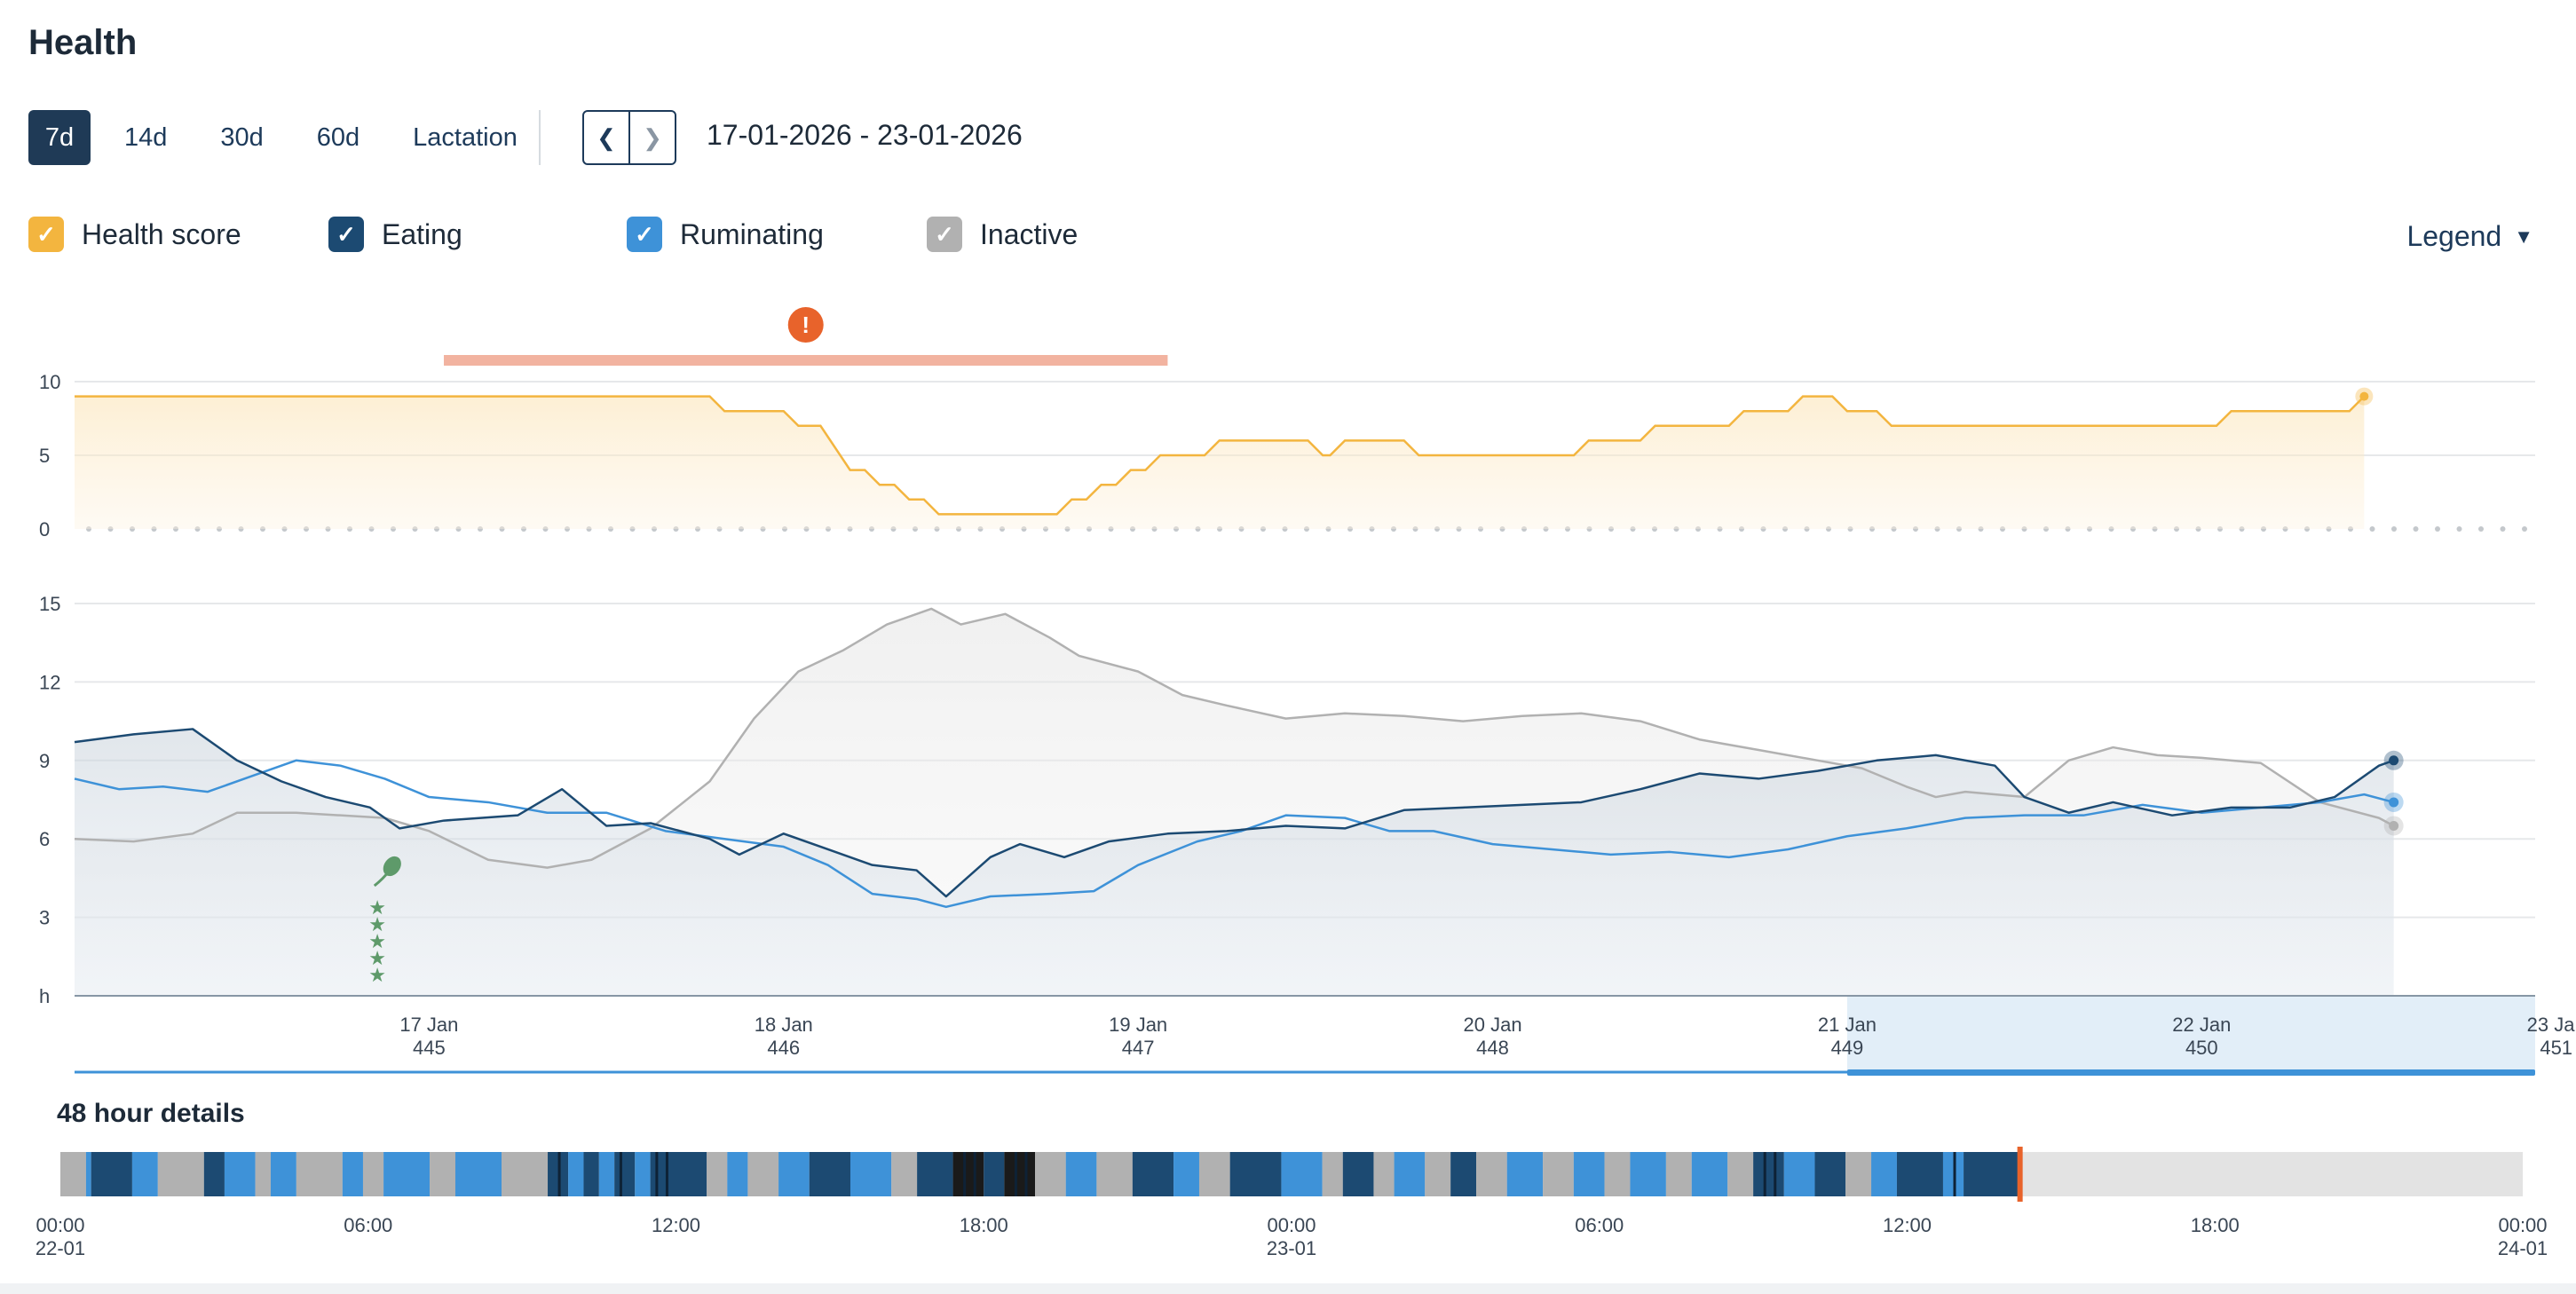  What do you see at coordinates (2469, 236) in the screenshot?
I see `legend-dropdown: Legend ▼` at bounding box center [2469, 236].